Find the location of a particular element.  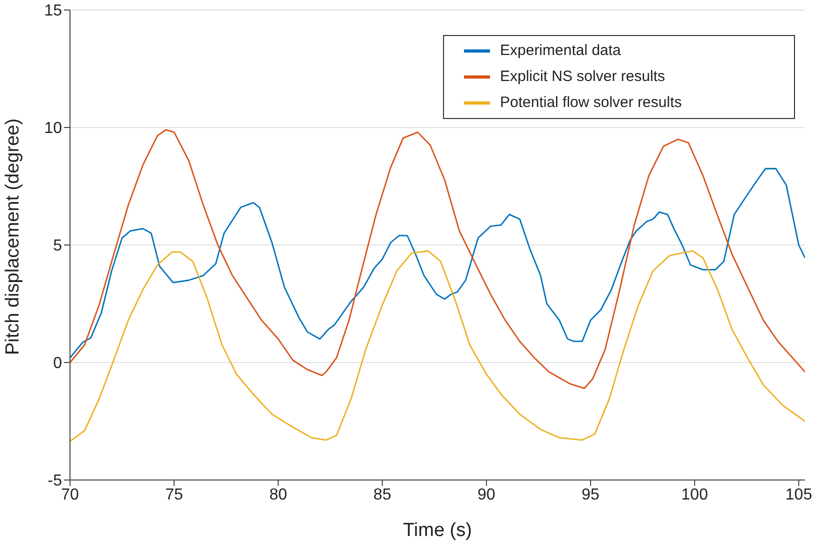

x-tick-label: 80 is located at coordinates (278, 495).